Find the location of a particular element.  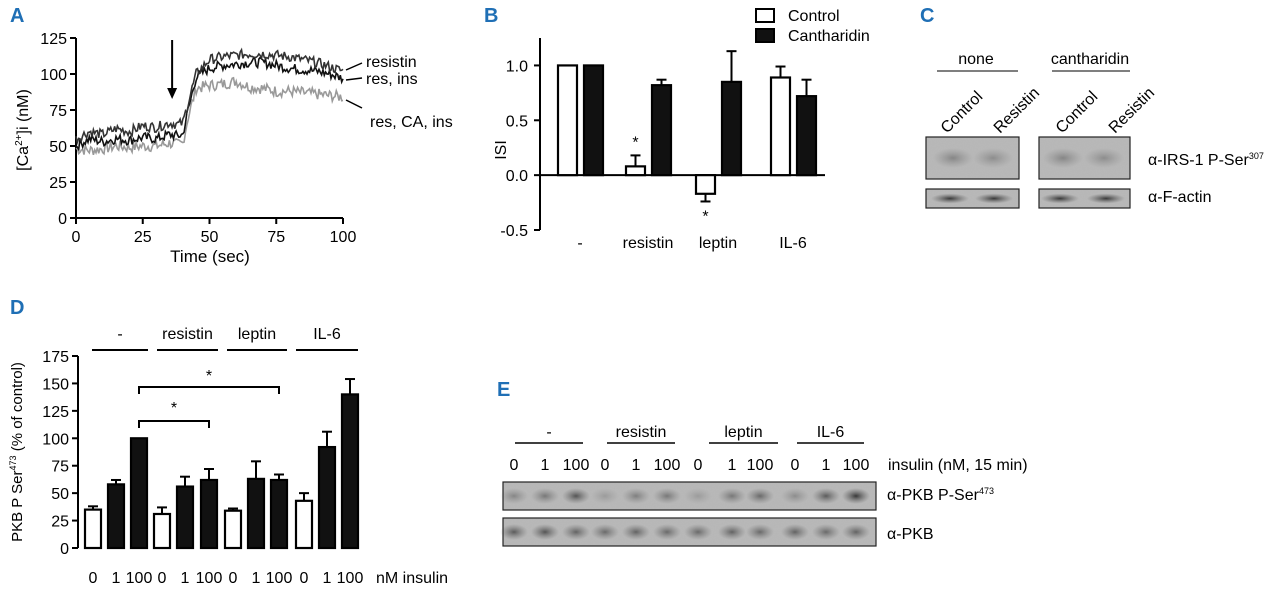

panel-a-xtick-label: 0 is located at coordinates (76, 237).